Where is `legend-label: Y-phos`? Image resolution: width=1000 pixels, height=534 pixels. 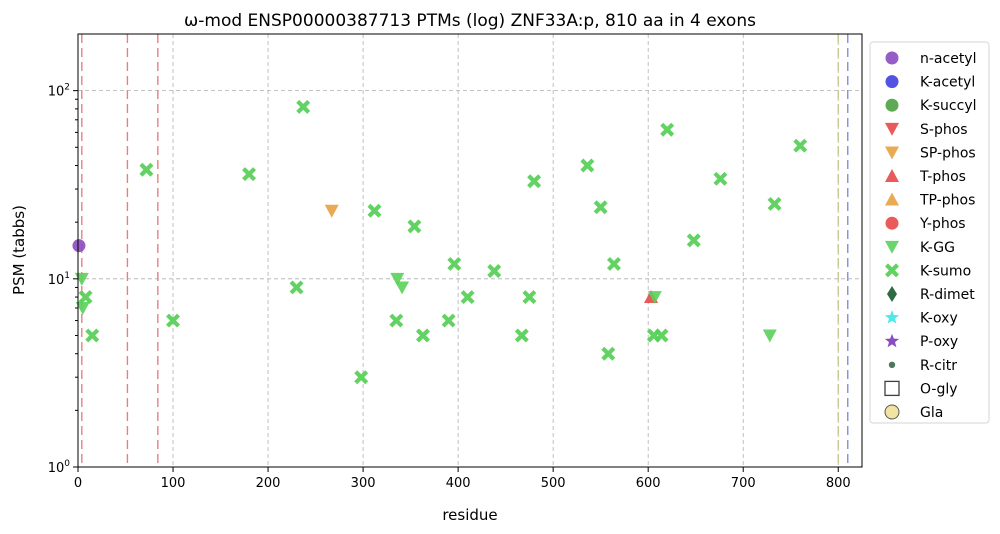
legend-label: Y-phos is located at coordinates (942, 224).